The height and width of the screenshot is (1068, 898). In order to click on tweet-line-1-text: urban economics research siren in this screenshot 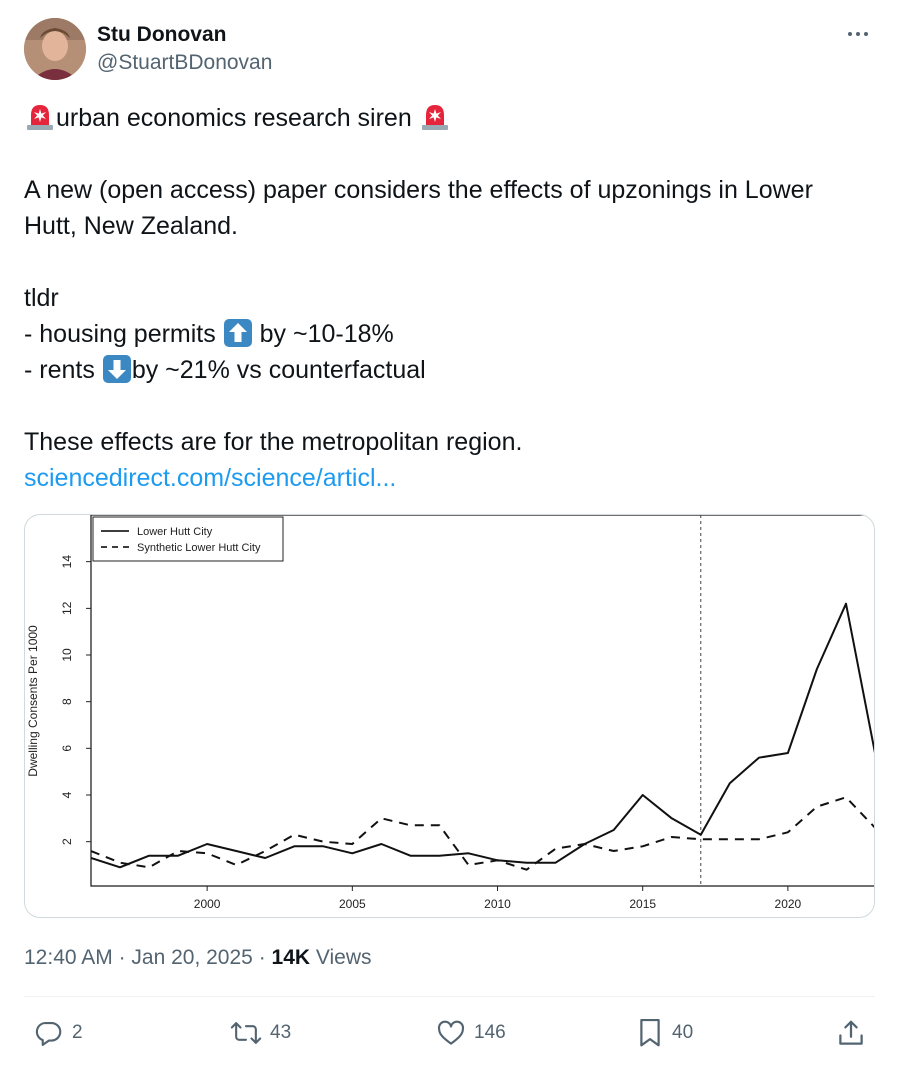, I will do `click(234, 118)`.